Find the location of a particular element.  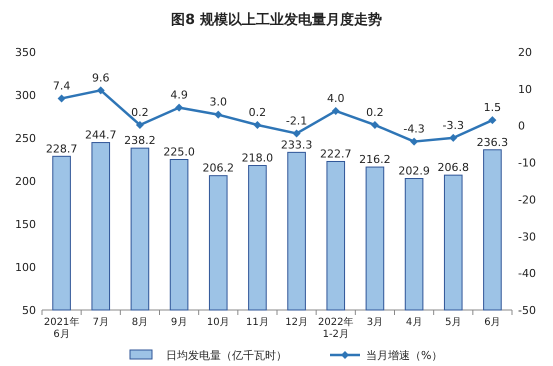

data-label: 233.3 is located at coordinates (296, 145).